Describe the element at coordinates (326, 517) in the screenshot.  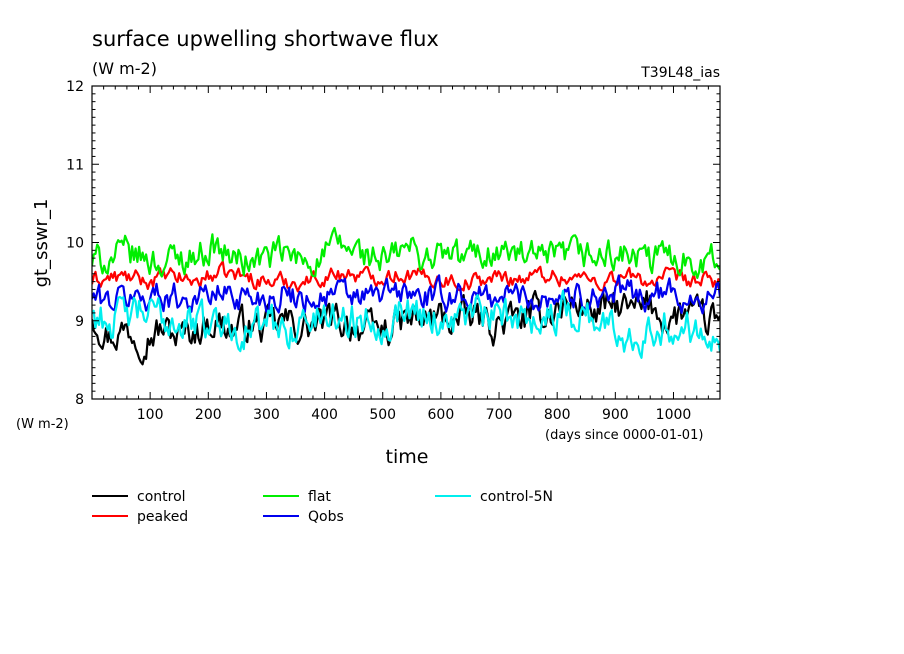
I see `legend-label: Qobs` at that location.